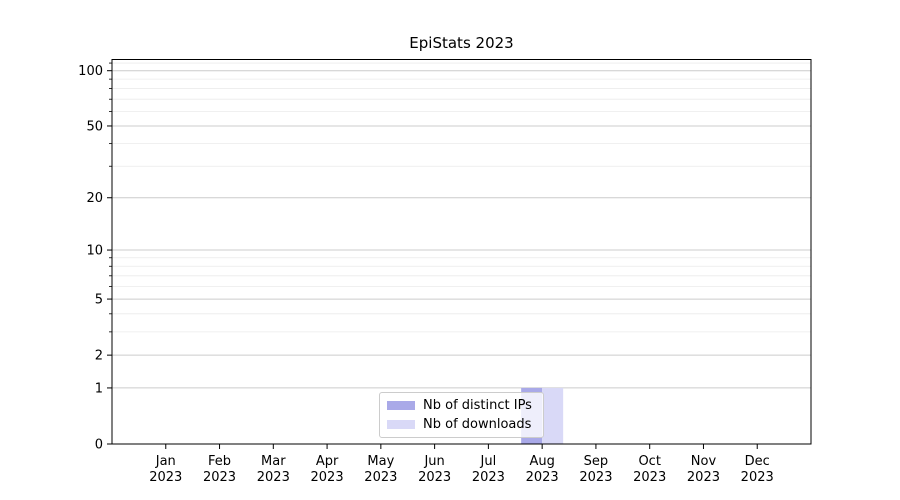 The height and width of the screenshot is (500, 900). What do you see at coordinates (380, 469) in the screenshot?
I see `x-tick-label: May 2023` at bounding box center [380, 469].